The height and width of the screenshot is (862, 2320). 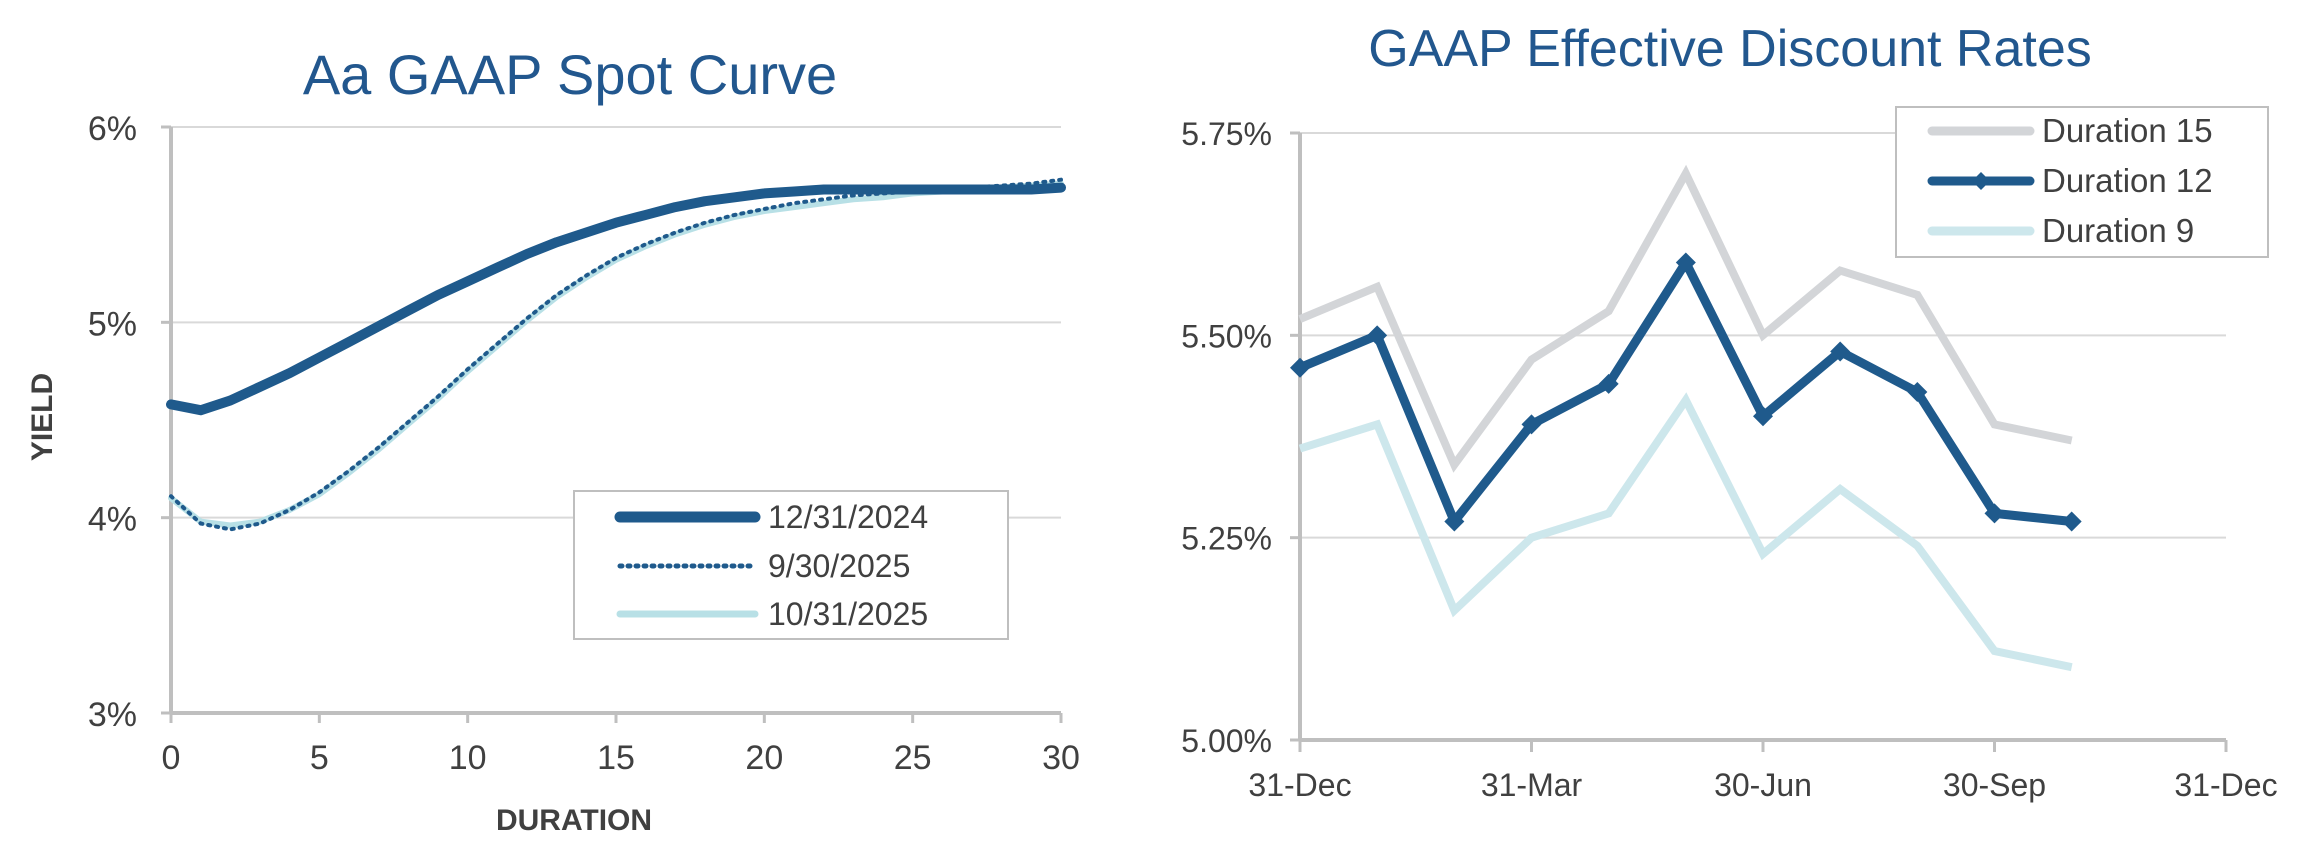 I want to click on spot-curve-y-tick-label: 4%, so click(x=112, y=520).